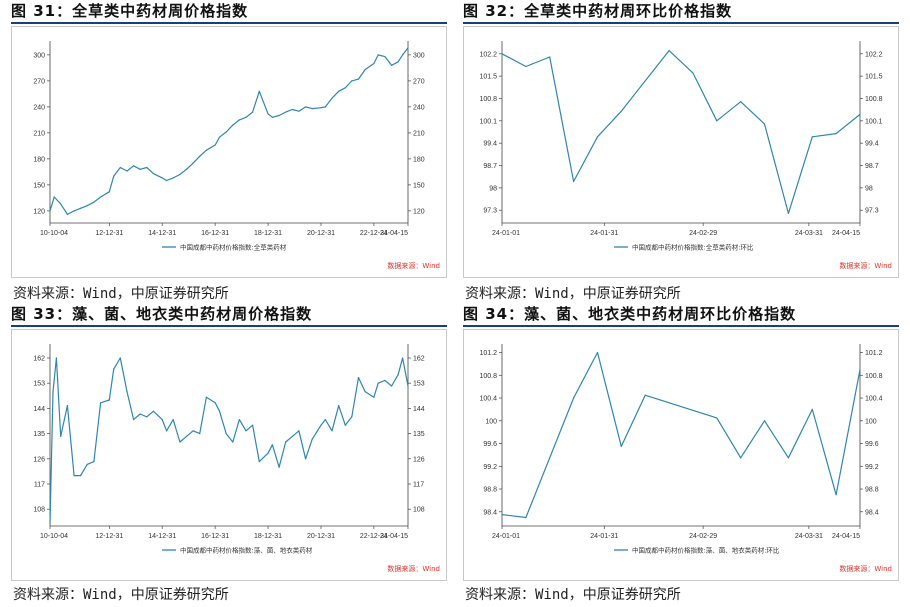 The height and width of the screenshot is (607, 910). I want to click on x-tick-label: 16-12-31, so click(215, 233).